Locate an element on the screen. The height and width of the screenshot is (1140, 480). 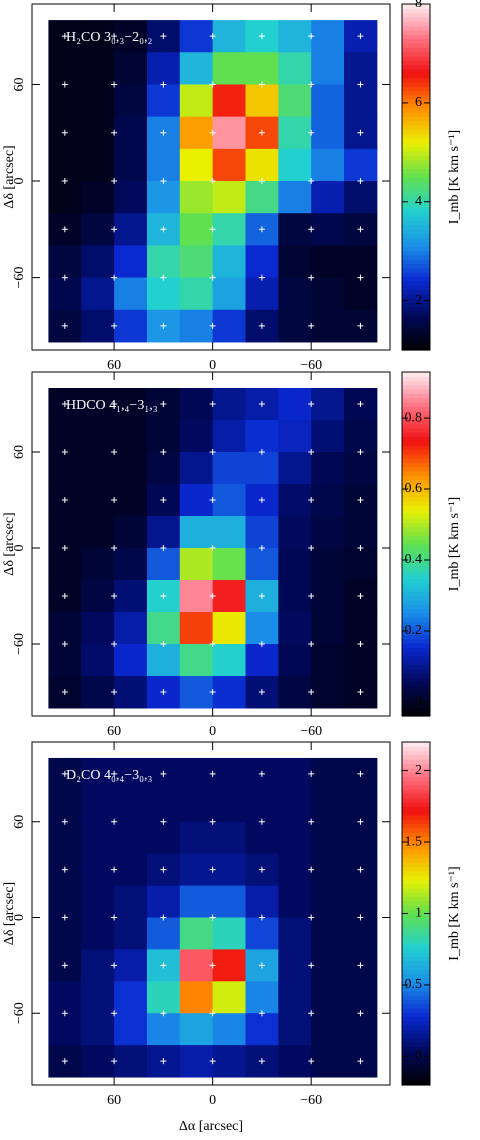
x-tick-label: 0 is located at coordinates (212, 1100).